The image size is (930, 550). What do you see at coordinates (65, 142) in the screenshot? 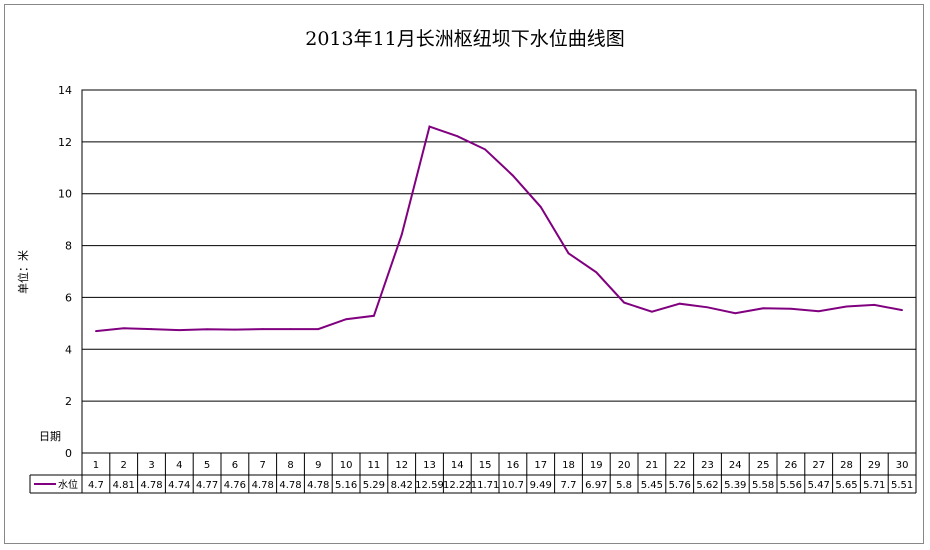
I see `y-tick-label: 12` at bounding box center [65, 142].